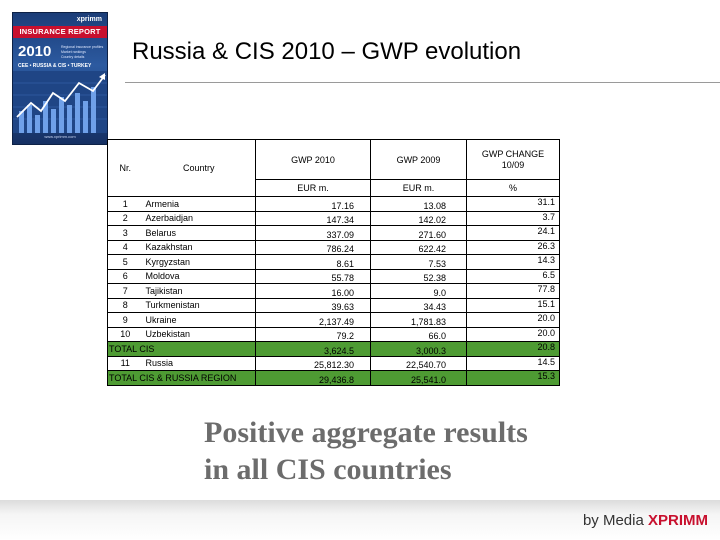  Describe the element at coordinates (313, 218) in the screenshot. I see `cell-gwp2010: 147.34` at that location.